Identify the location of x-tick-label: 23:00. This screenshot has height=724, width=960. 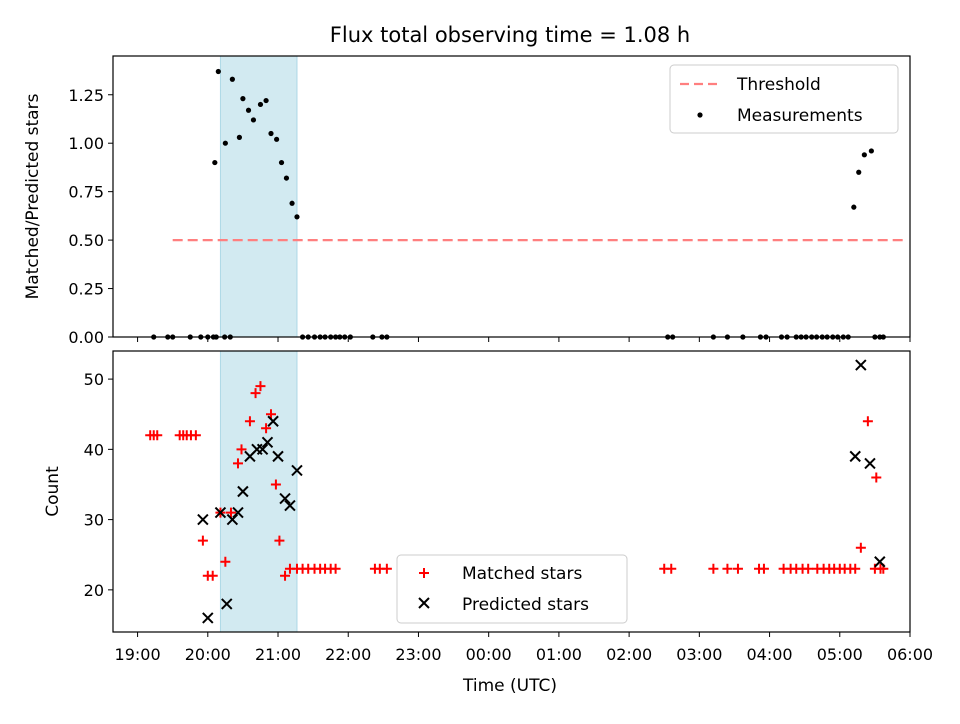
(418, 654).